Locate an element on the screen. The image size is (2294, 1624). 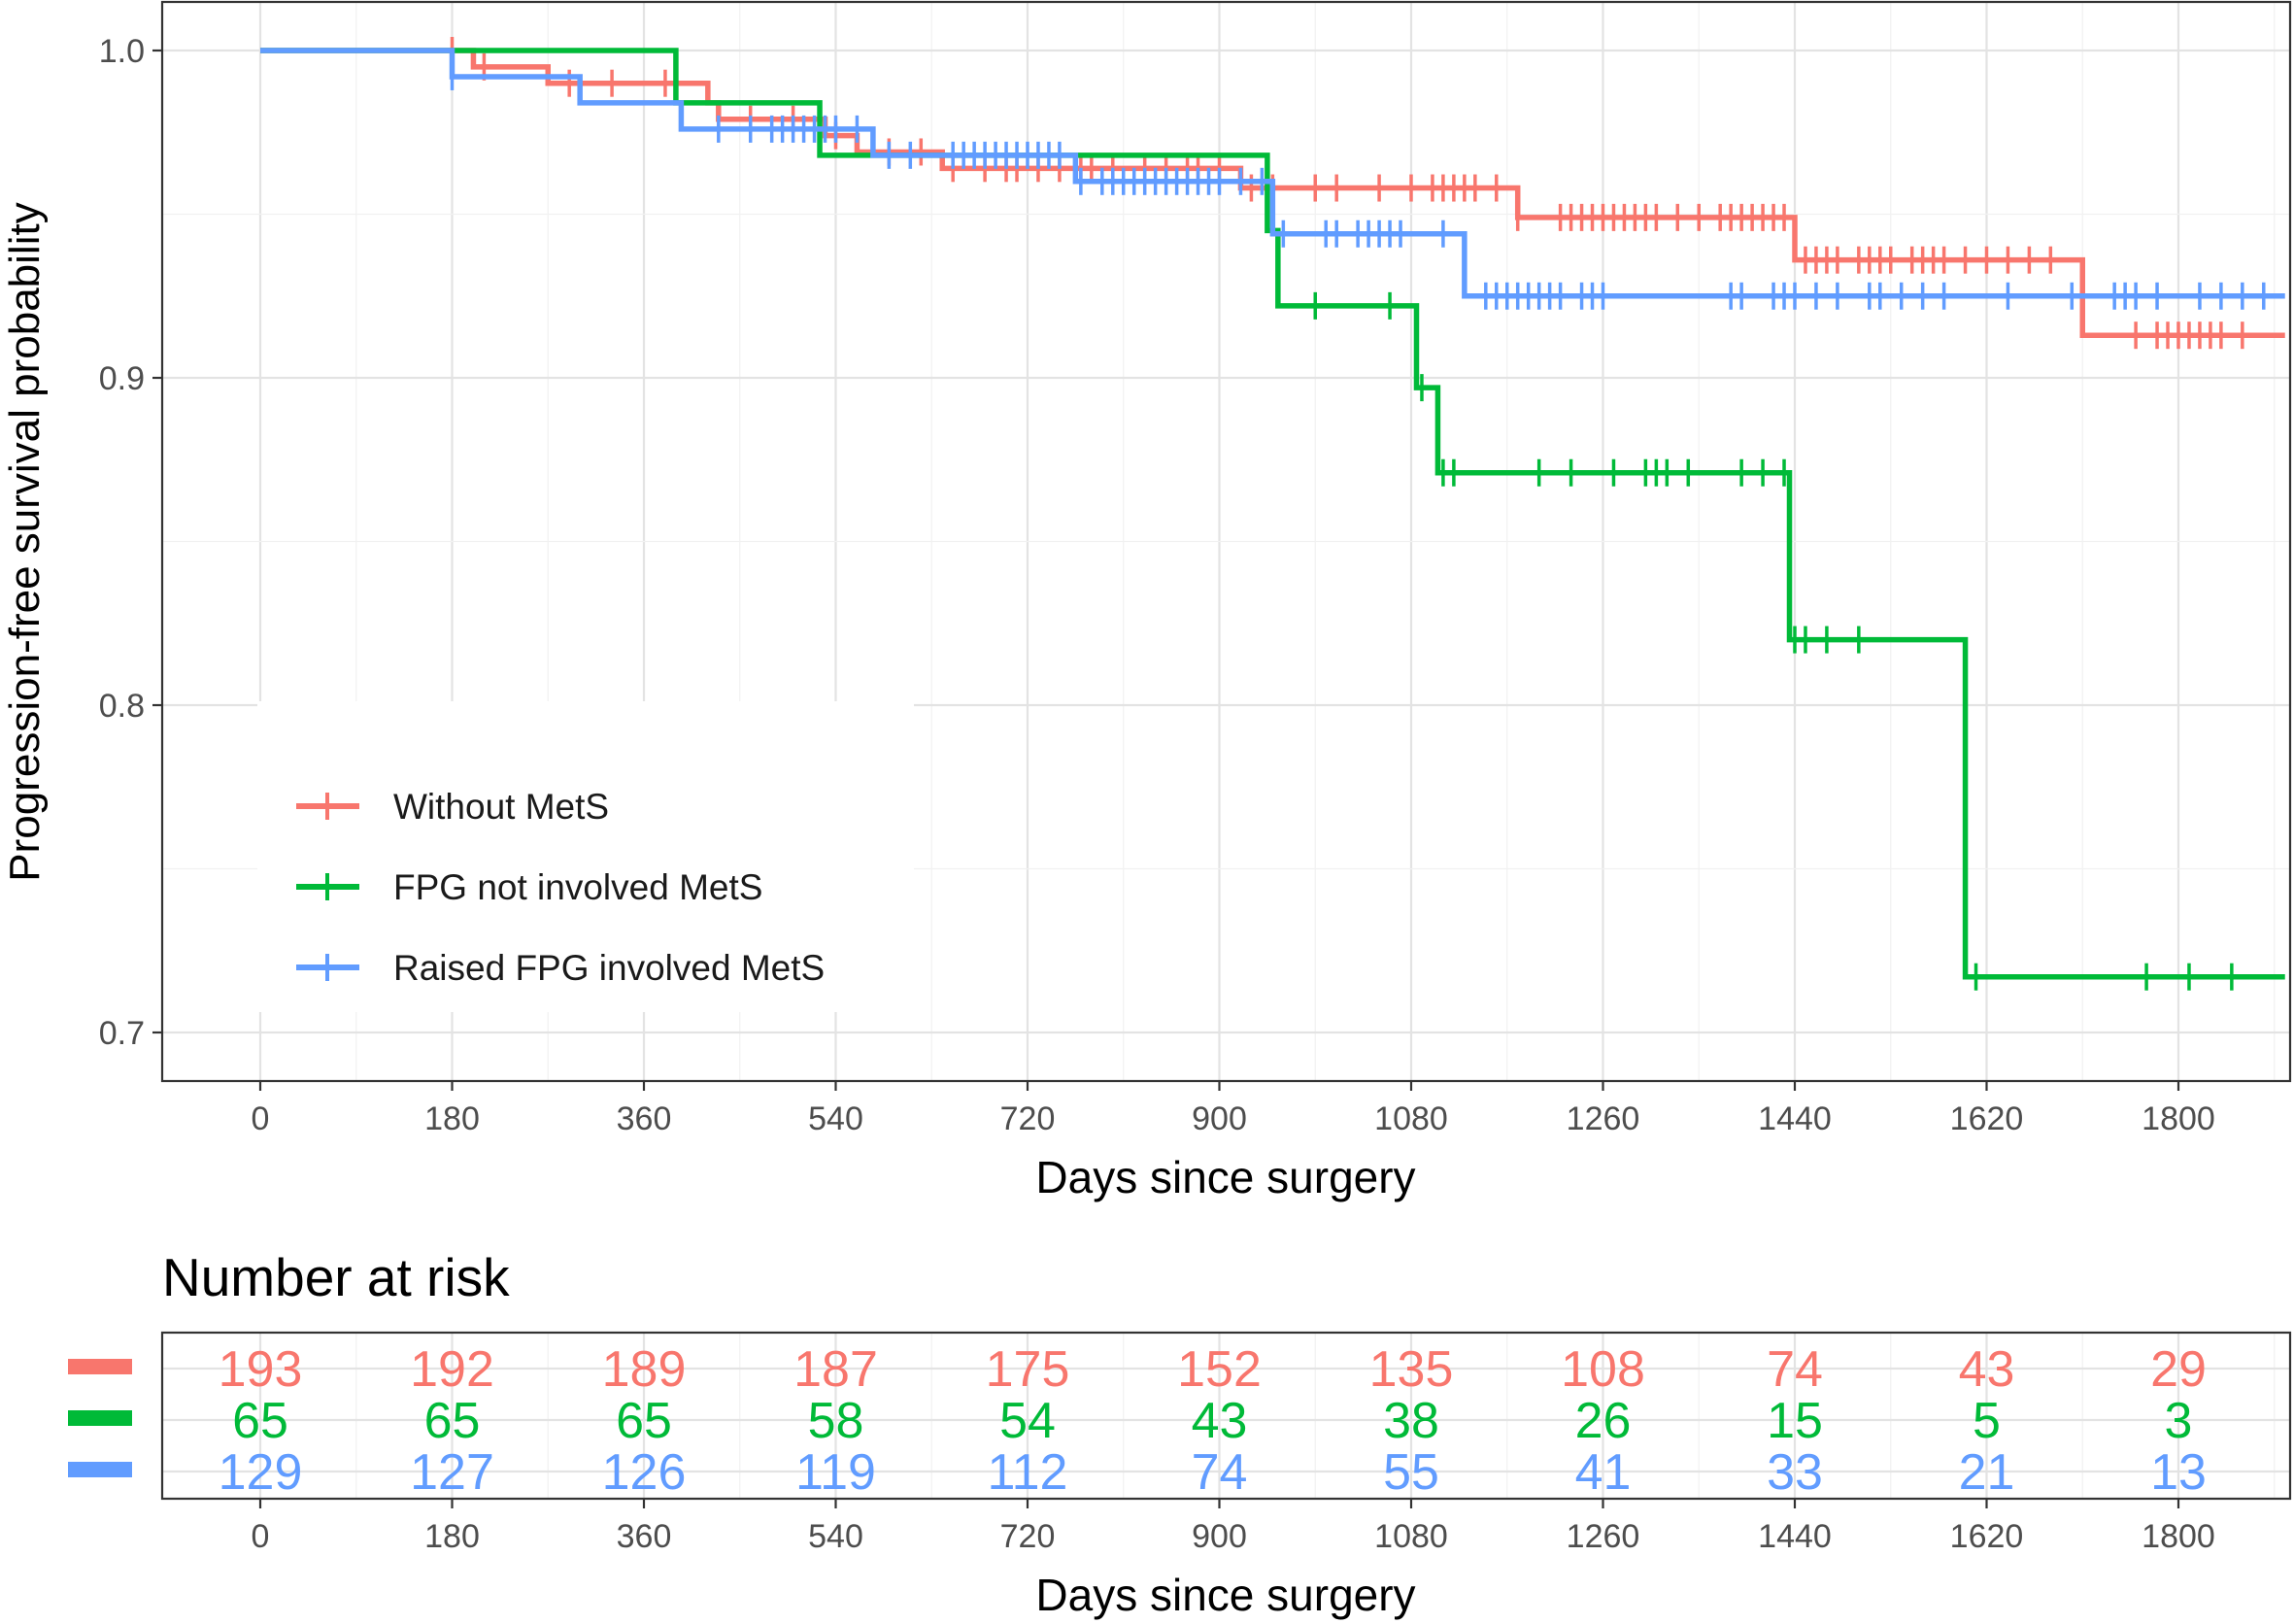
risk-table-x-axis-label: Days since surgery is located at coordinates (1225, 1595).